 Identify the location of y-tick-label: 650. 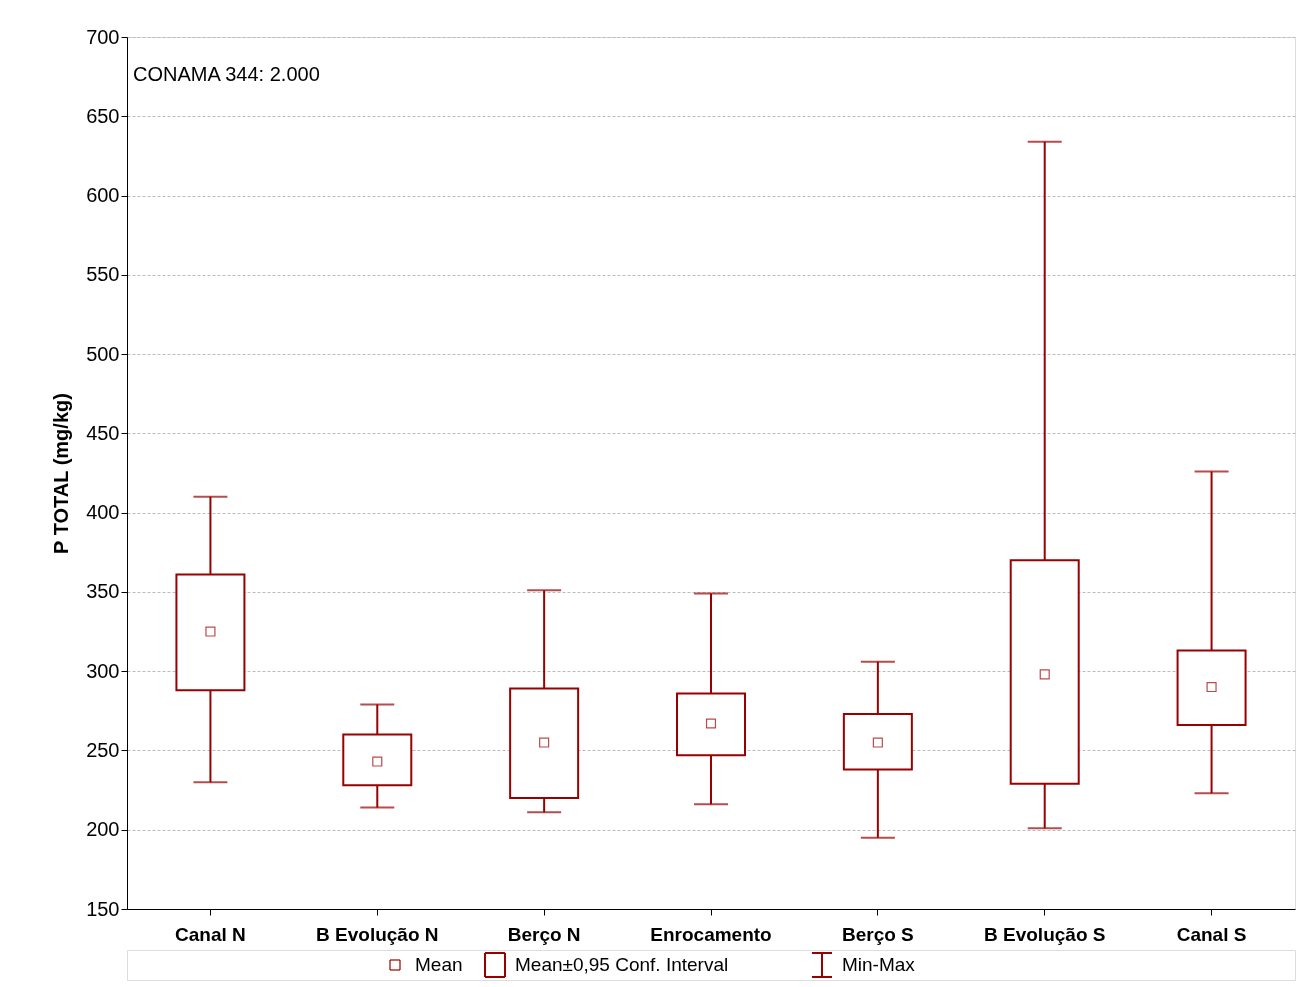
(103, 115).